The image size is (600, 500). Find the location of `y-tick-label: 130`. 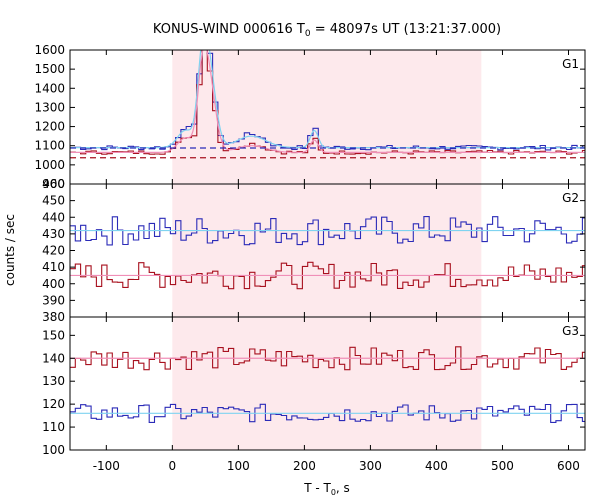

y-tick-label: 130 is located at coordinates (53, 381).